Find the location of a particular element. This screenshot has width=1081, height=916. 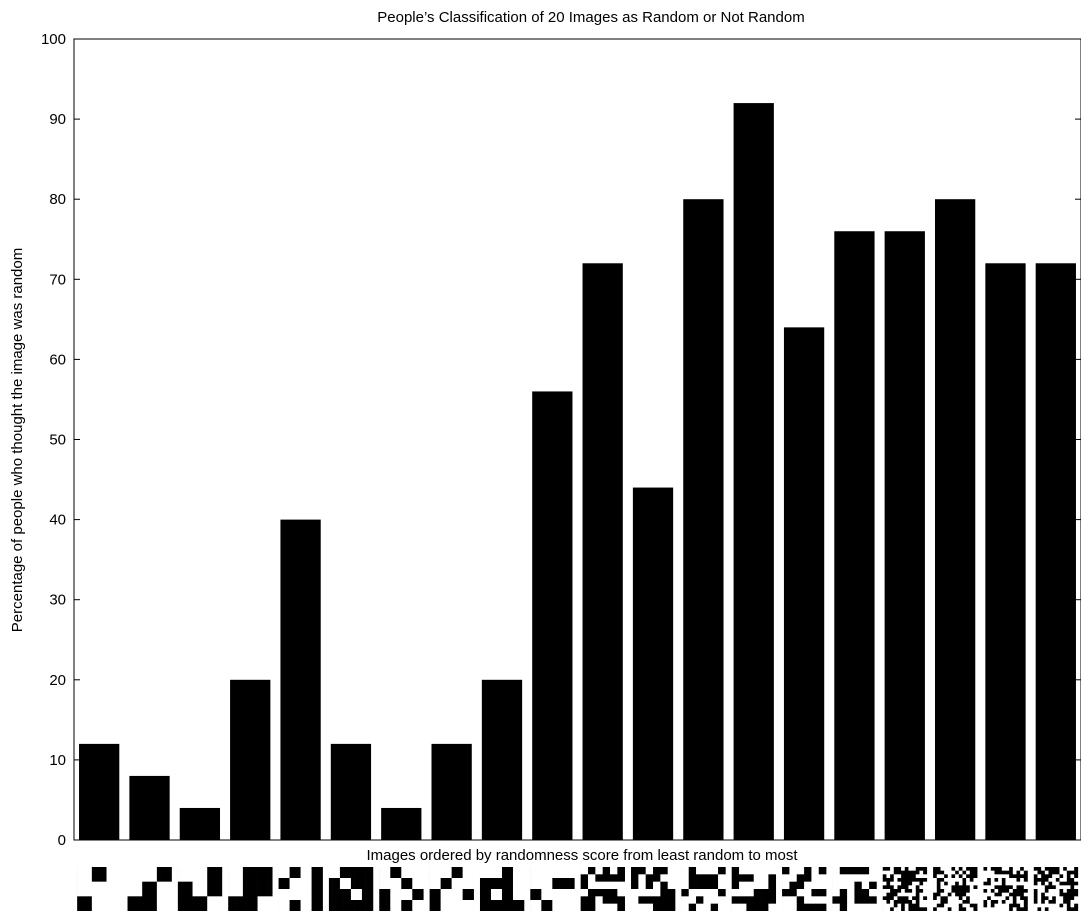

y-tick-label: 30 is located at coordinates (57, 600).